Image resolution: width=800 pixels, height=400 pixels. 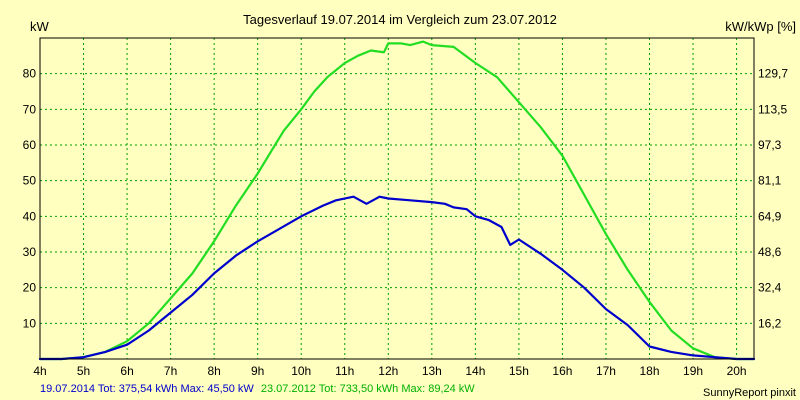 What do you see at coordinates (749, 393) in the screenshot?
I see `credit-text: SunnyReport pinxit` at bounding box center [749, 393].